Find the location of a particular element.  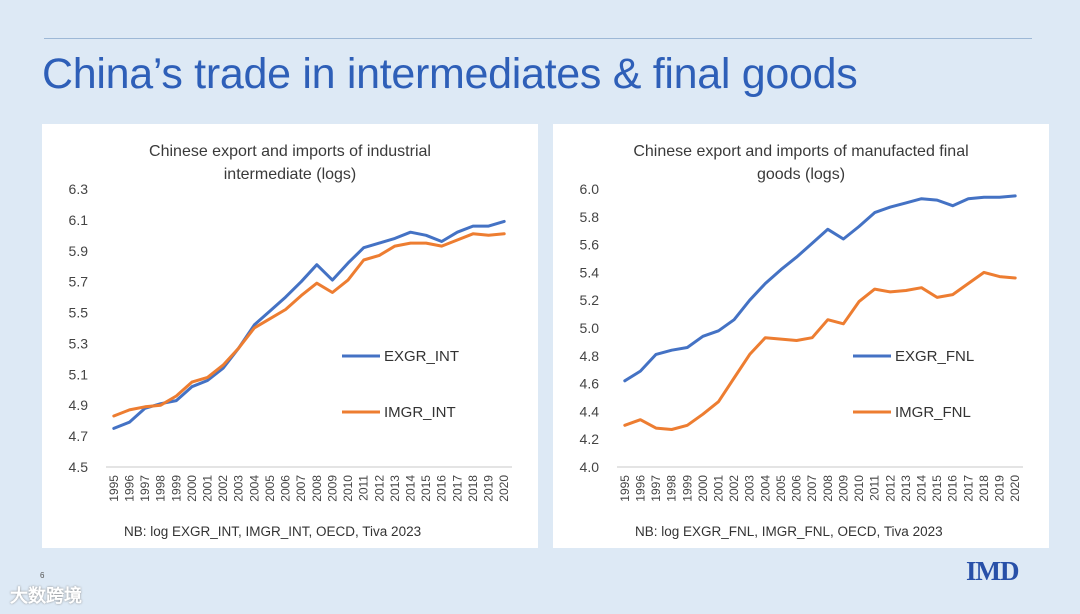

imd-logo: IMD is located at coordinates (992, 571).